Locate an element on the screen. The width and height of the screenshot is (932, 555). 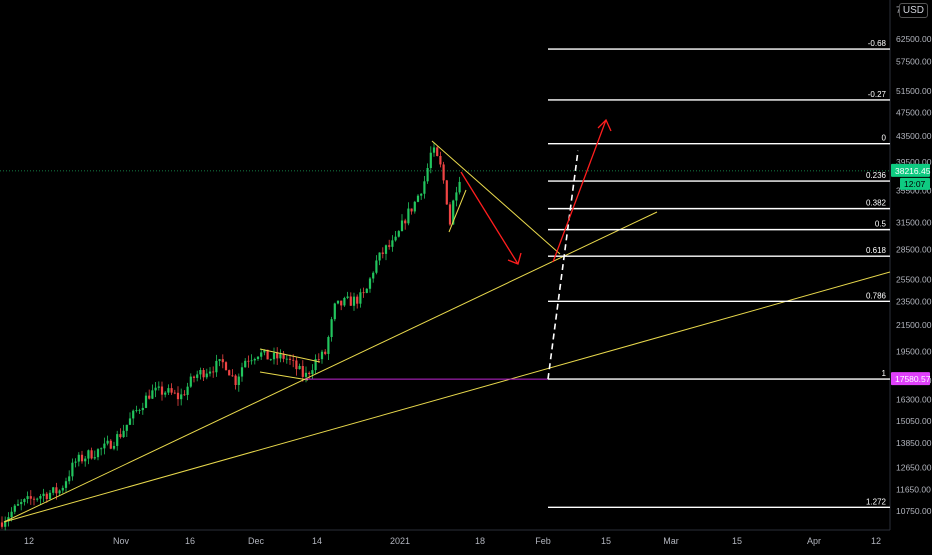
x-tick-label: 15 is located at coordinates (737, 541).